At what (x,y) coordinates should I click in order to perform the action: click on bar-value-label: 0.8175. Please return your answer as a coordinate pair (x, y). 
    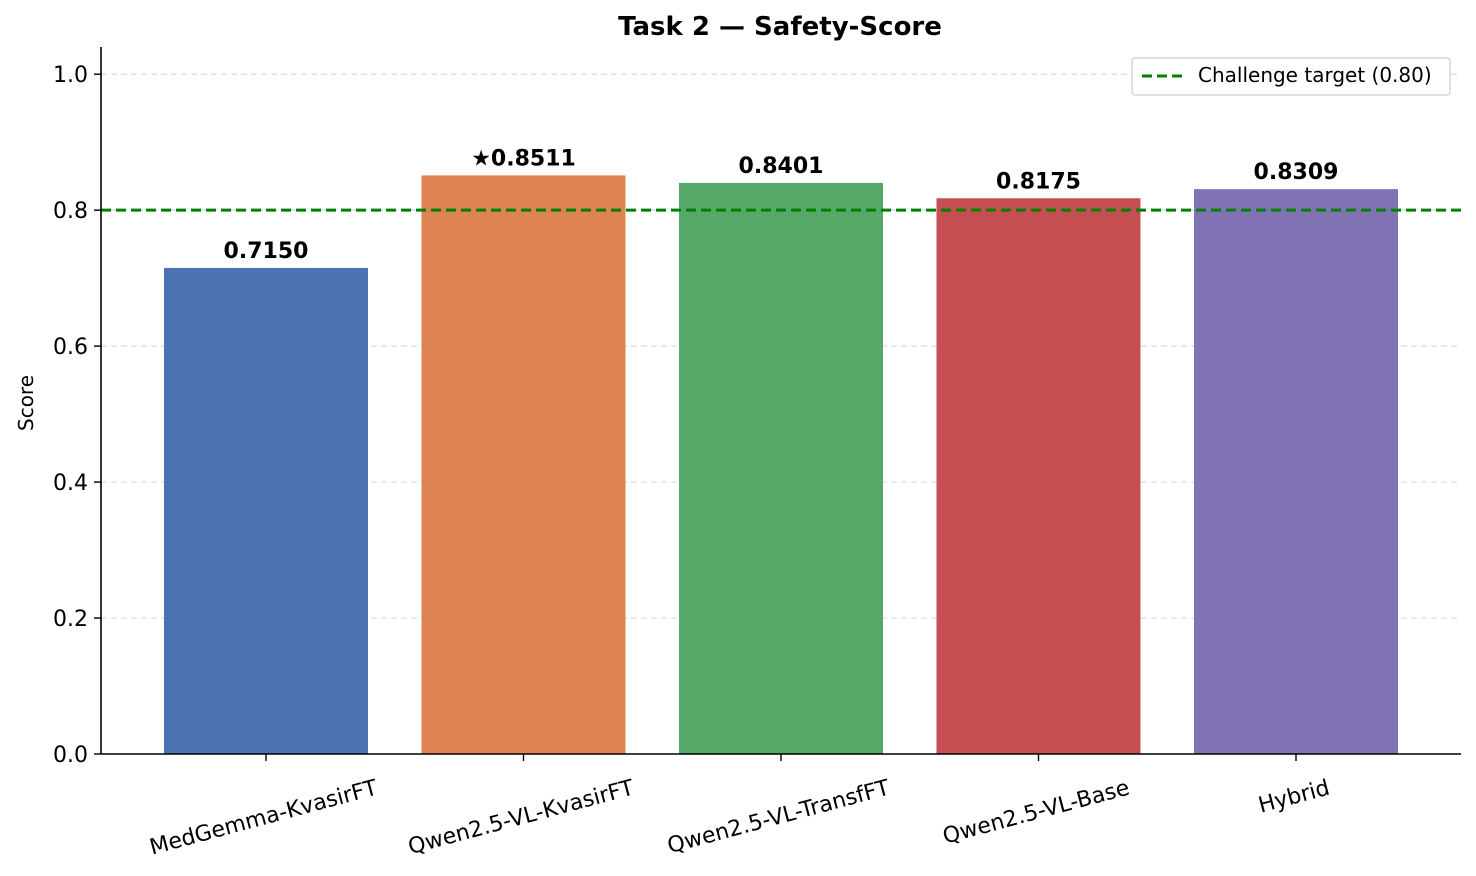
    Looking at the image, I should click on (1038, 181).